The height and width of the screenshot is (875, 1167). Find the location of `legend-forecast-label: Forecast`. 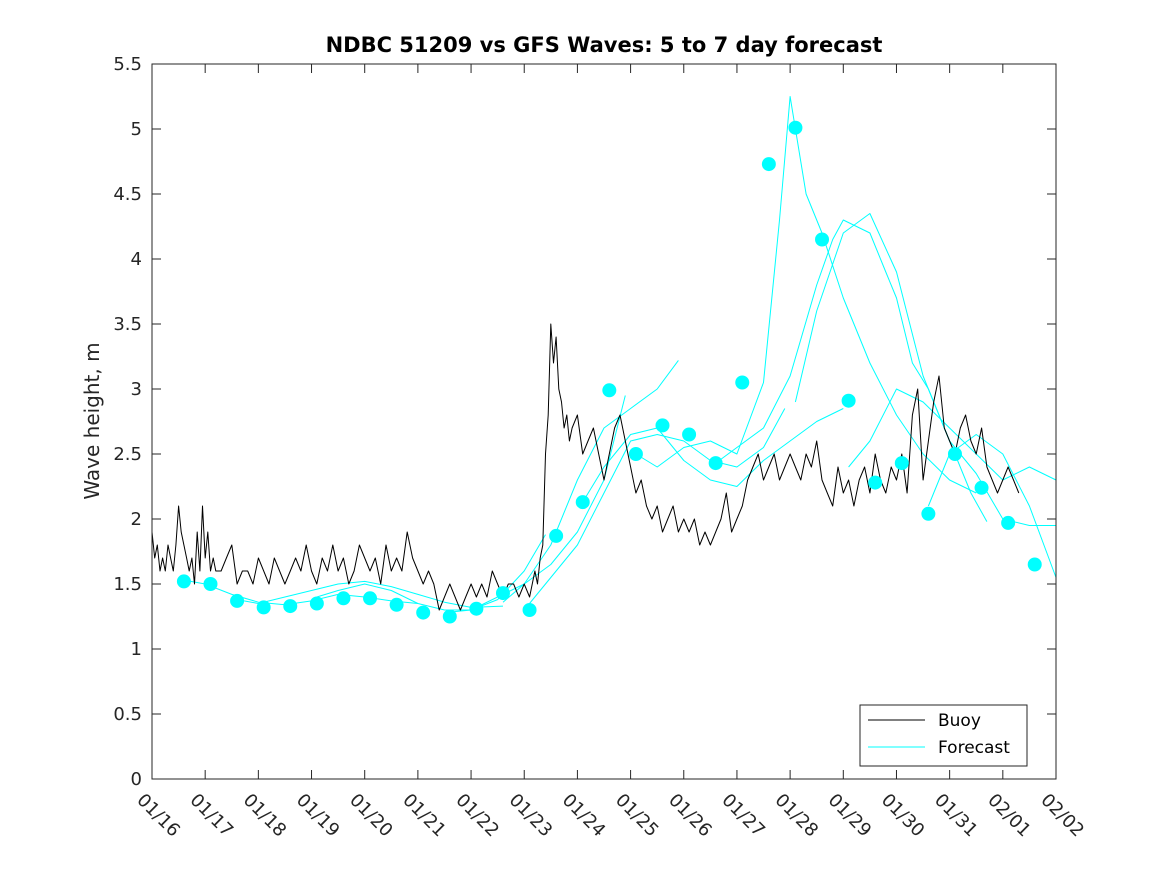

legend-forecast-label: Forecast is located at coordinates (974, 748).